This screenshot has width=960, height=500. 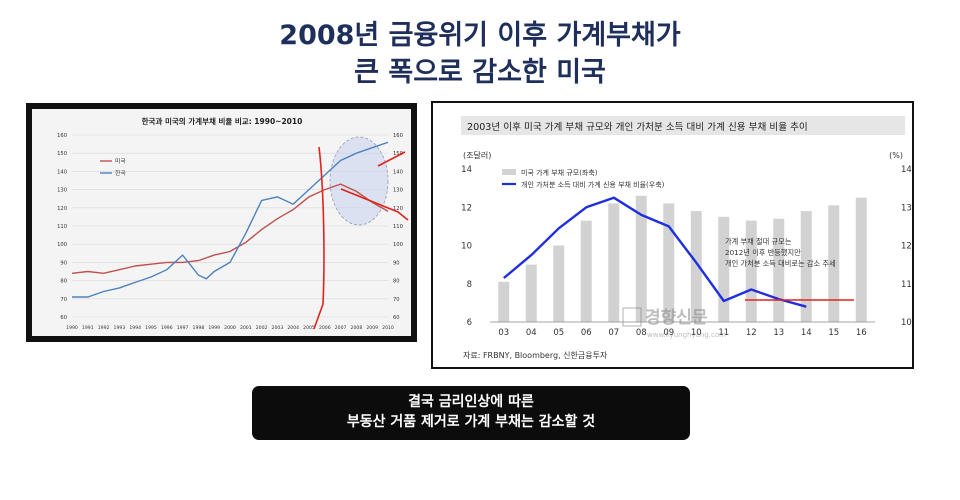 What do you see at coordinates (758, 241) in the screenshot?
I see `annotation-line-1: 가계 부채 절대 규모는` at bounding box center [758, 241].